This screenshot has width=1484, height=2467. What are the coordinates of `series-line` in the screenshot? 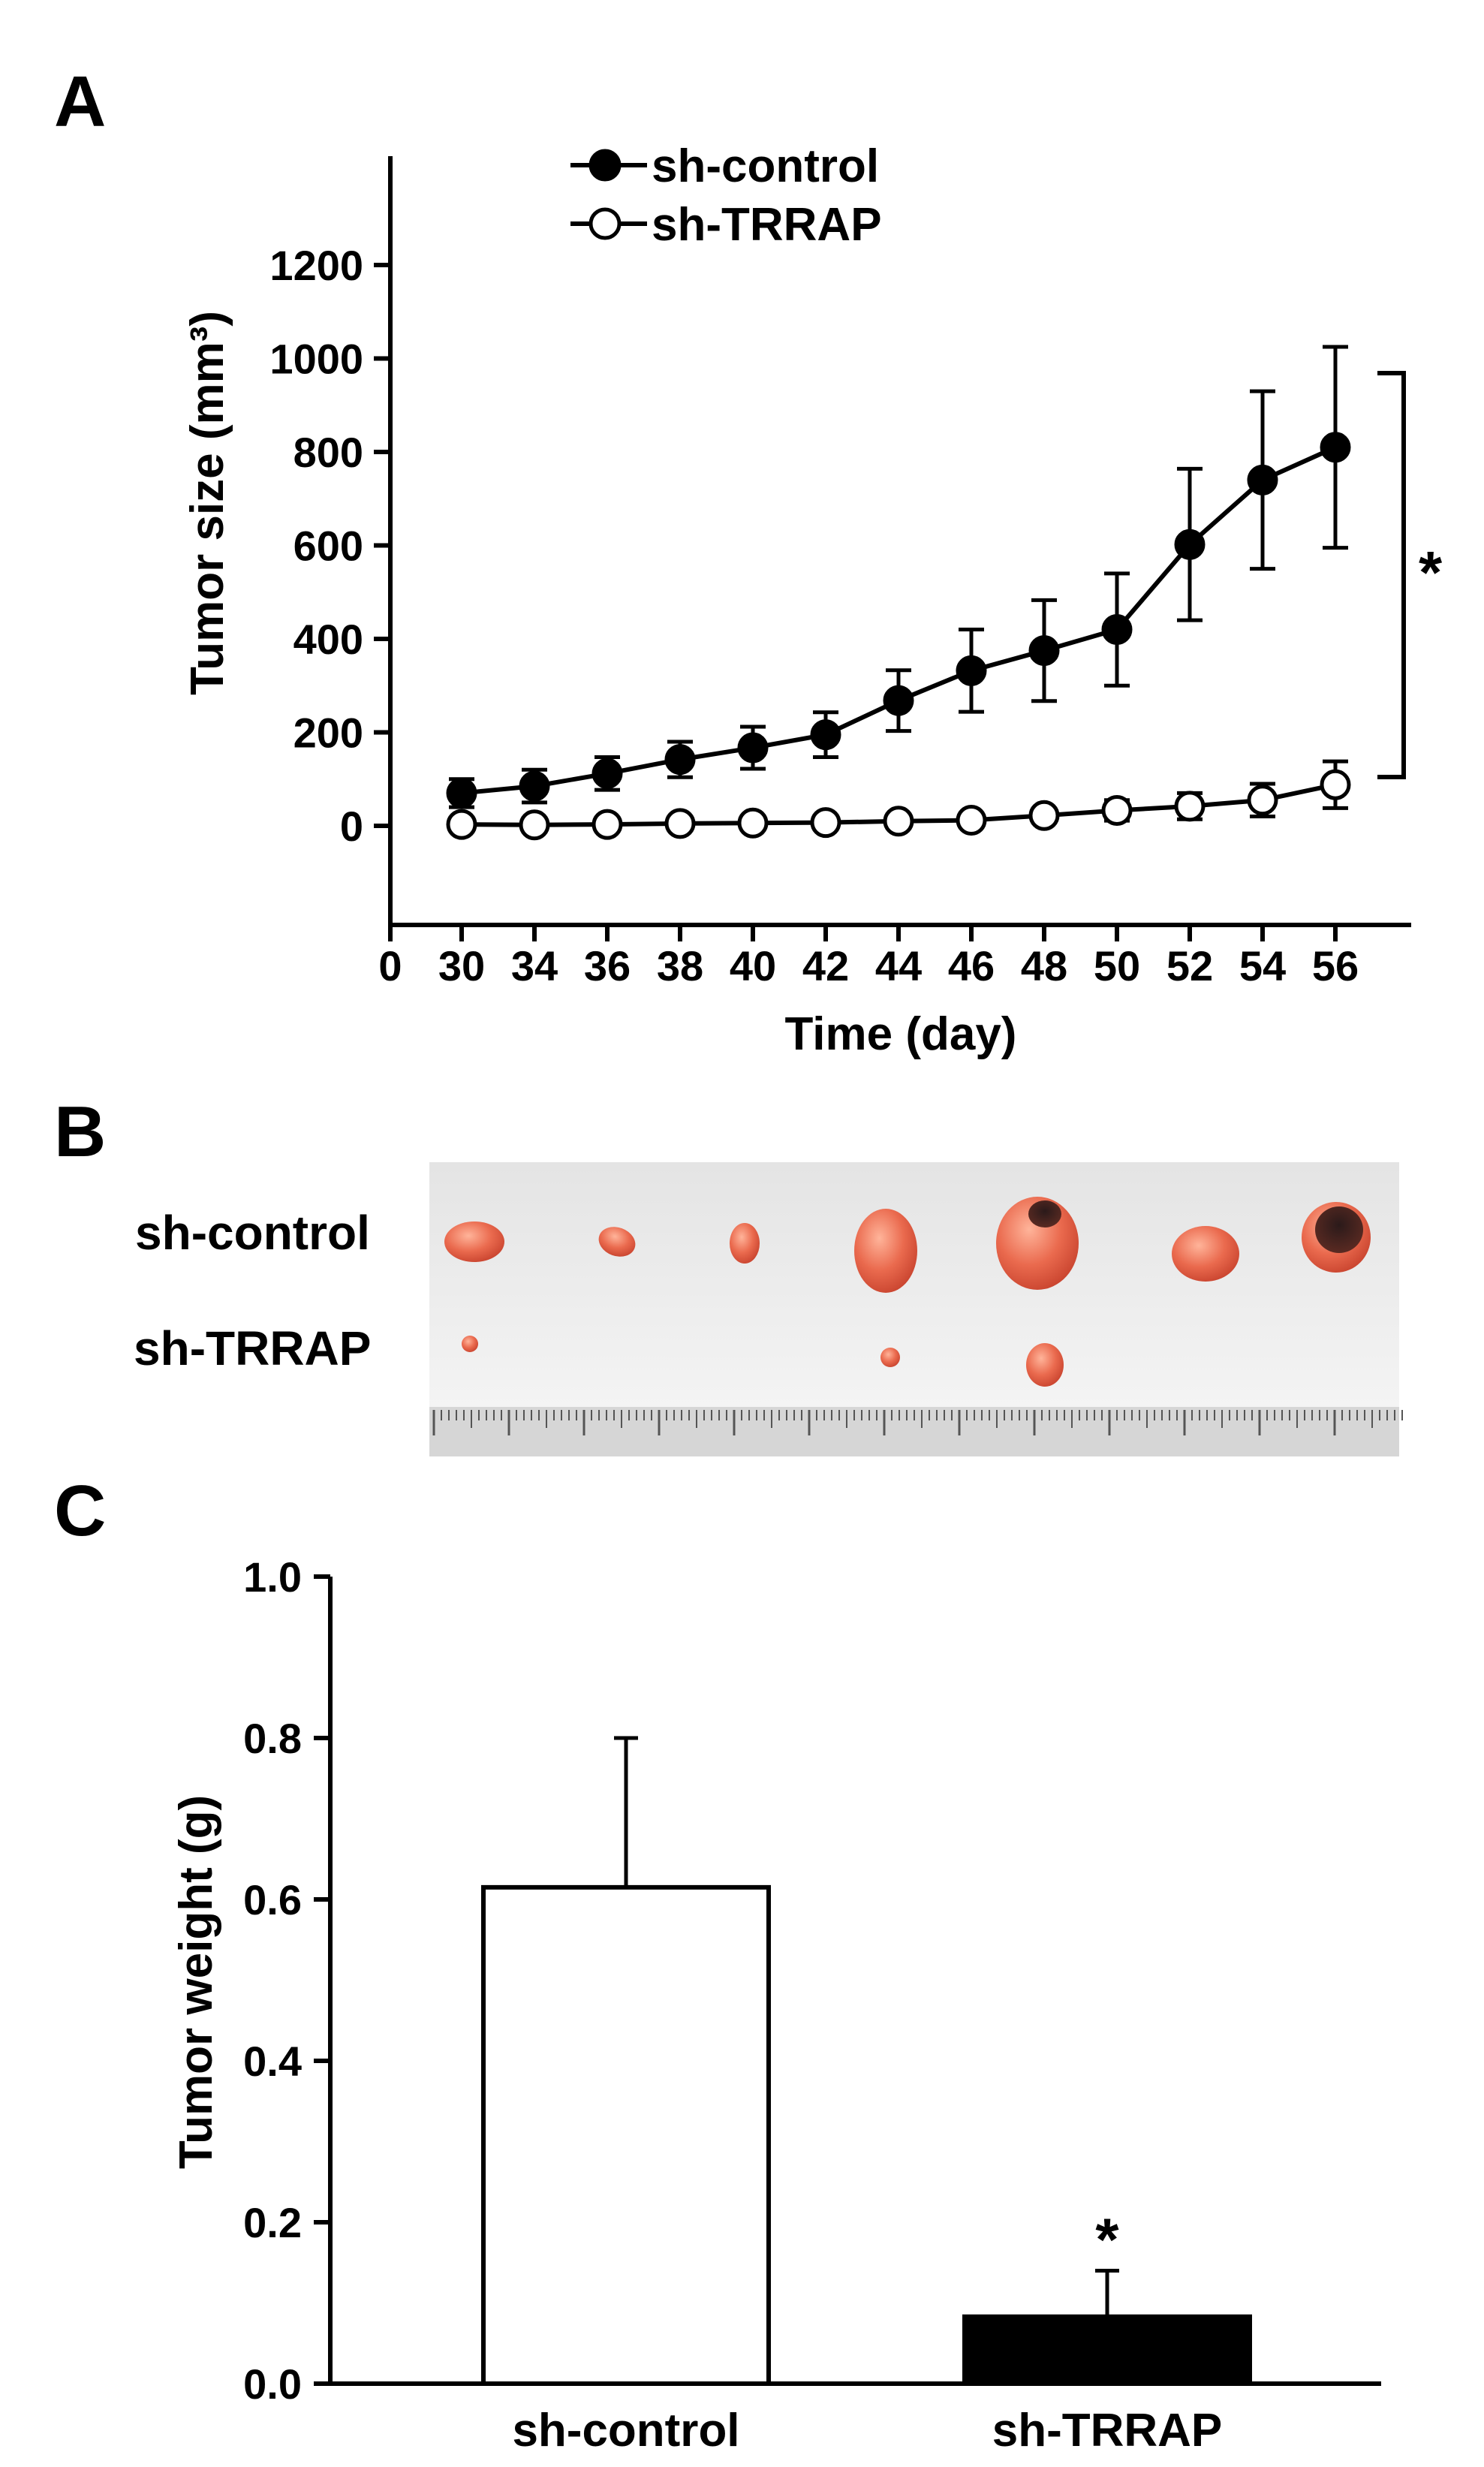 It's located at (899, 620).